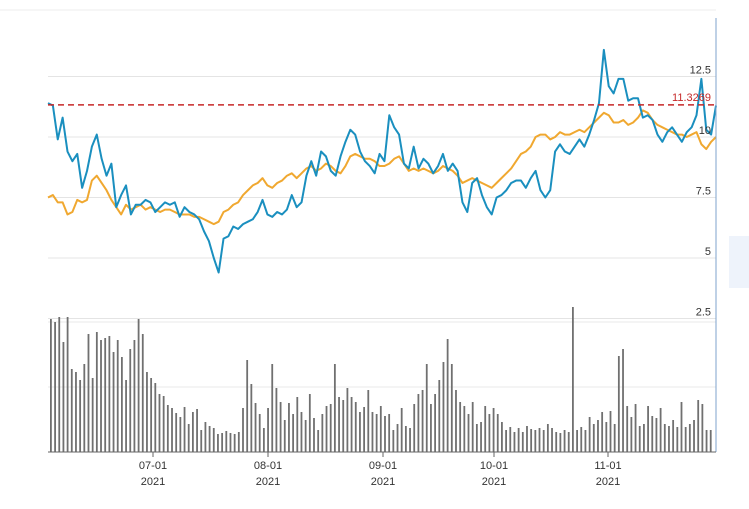  What do you see at coordinates (382, 354) in the screenshot?
I see `volume-gridlines` at bounding box center [382, 354].